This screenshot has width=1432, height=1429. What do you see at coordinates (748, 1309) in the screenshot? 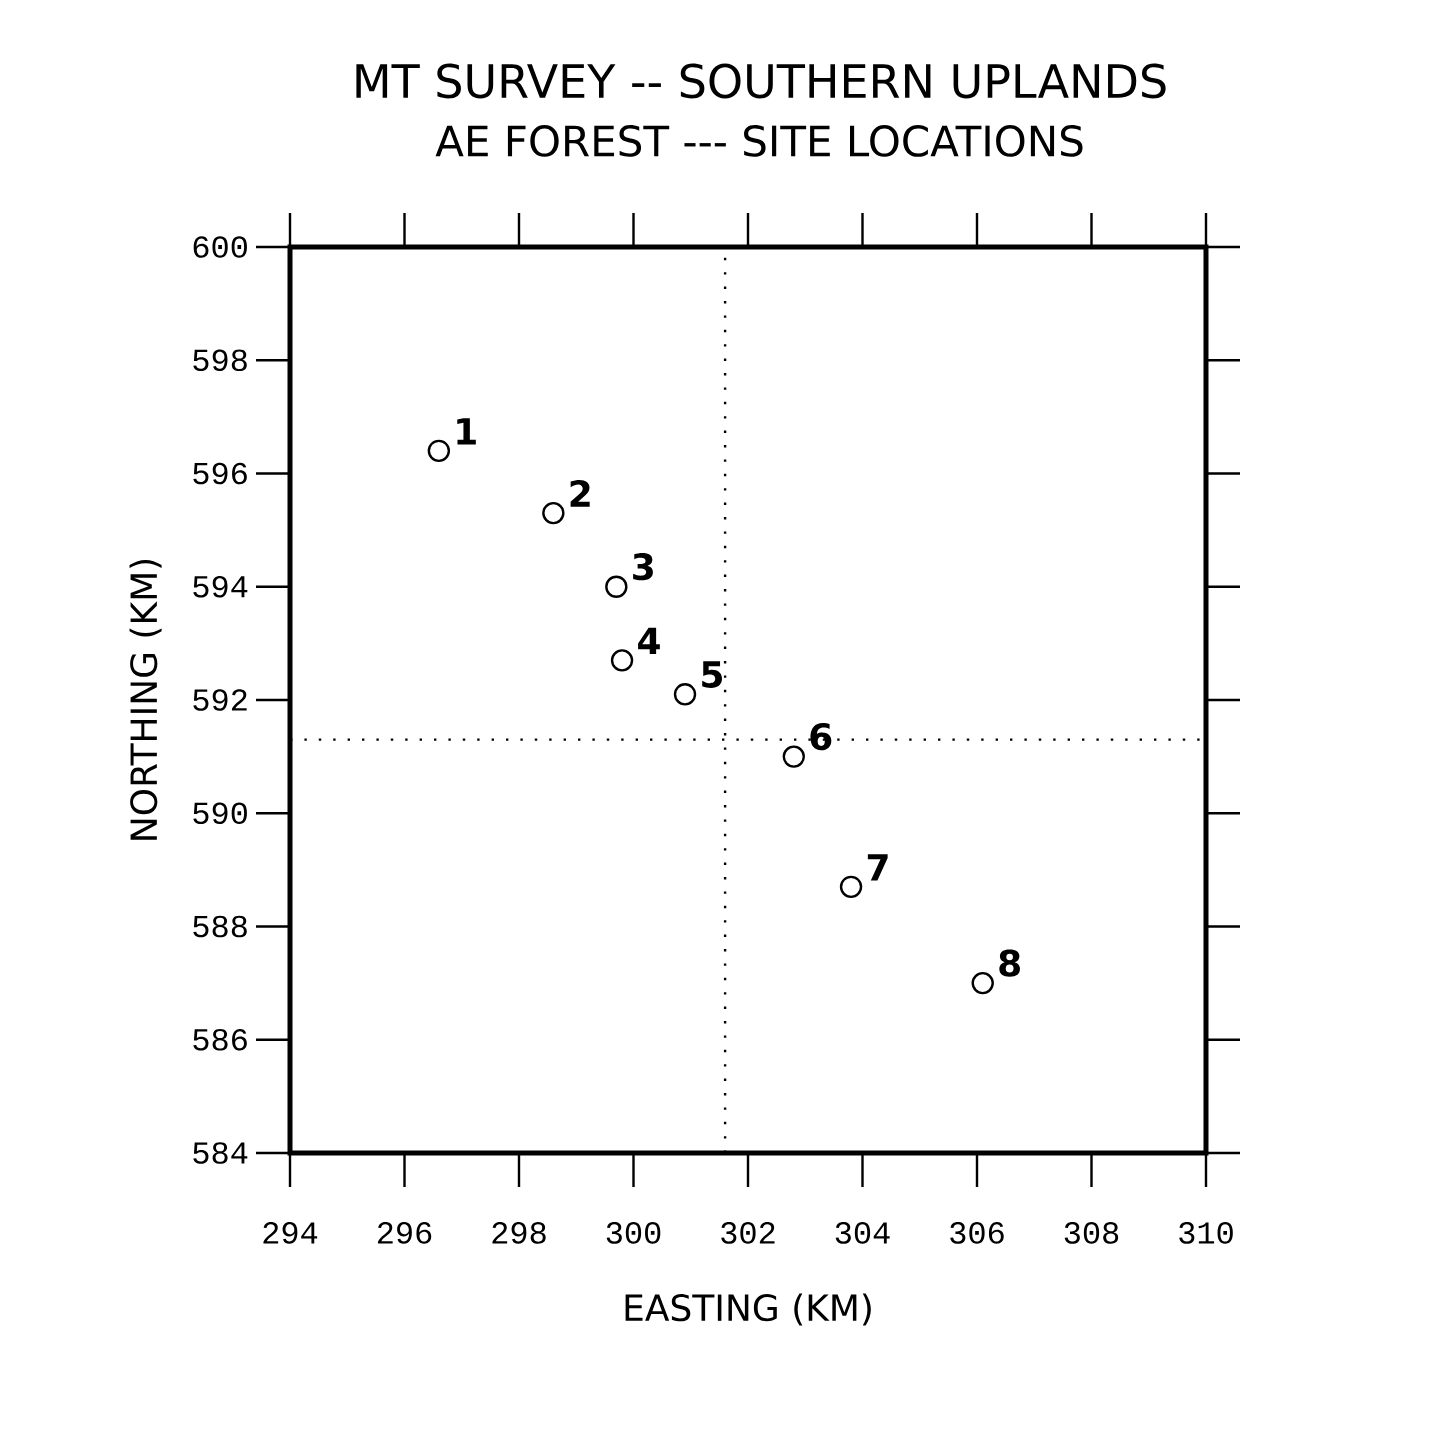
I see `x-axis-title: EASTING (KM)` at bounding box center [748, 1309].